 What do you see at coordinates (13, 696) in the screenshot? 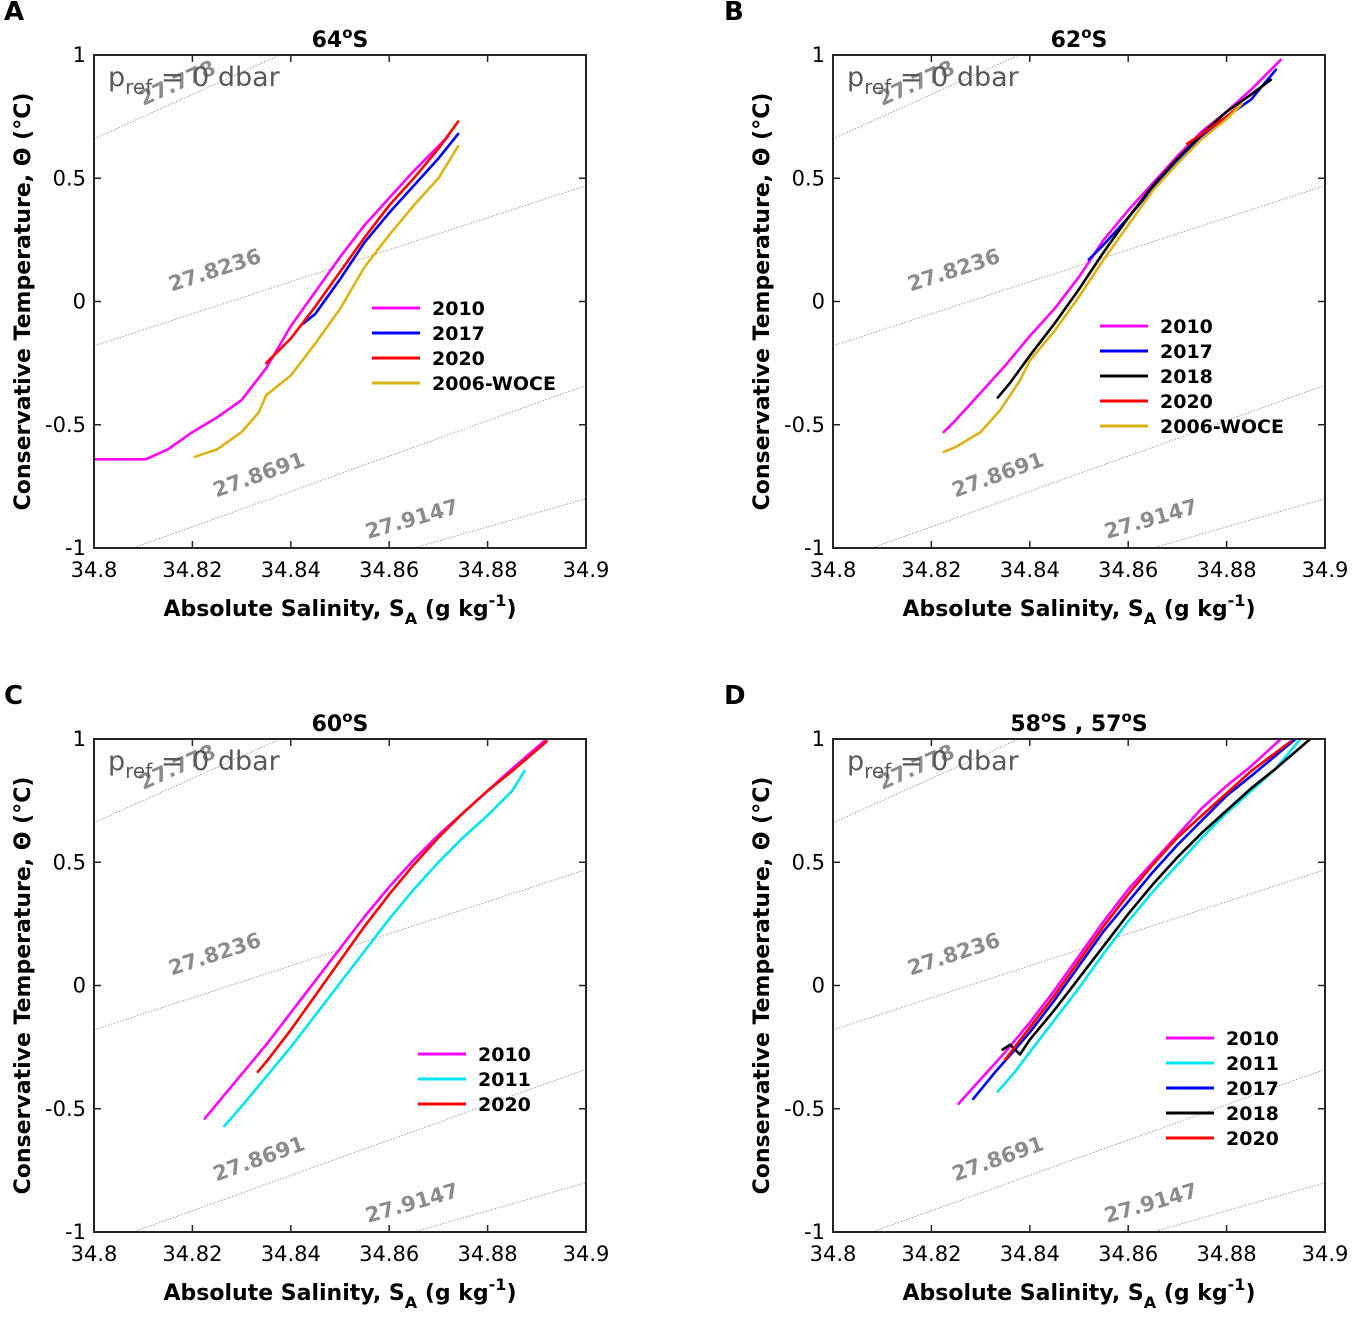
I see `panel-letter: C` at bounding box center [13, 696].